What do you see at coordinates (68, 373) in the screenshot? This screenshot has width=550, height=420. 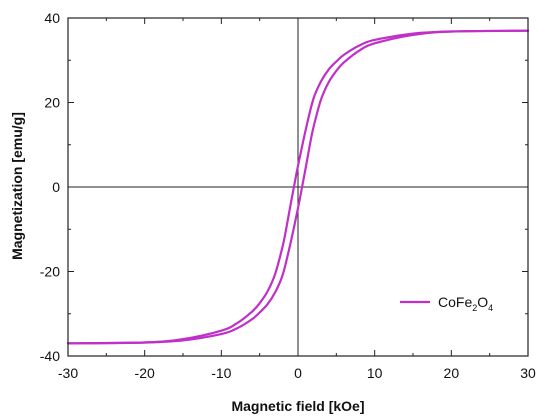 I see `x-tick-label: -30` at bounding box center [68, 373].